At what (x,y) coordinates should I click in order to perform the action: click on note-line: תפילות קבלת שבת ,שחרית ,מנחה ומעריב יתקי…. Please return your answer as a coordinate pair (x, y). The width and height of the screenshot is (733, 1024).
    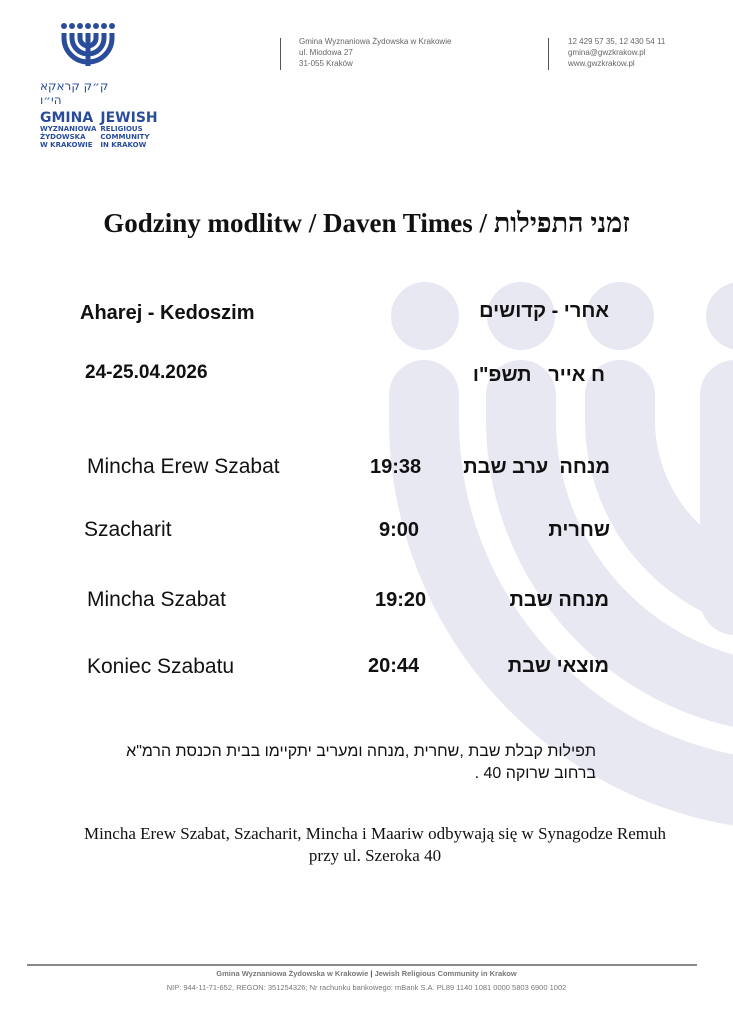
    Looking at the image, I should click on (361, 751).